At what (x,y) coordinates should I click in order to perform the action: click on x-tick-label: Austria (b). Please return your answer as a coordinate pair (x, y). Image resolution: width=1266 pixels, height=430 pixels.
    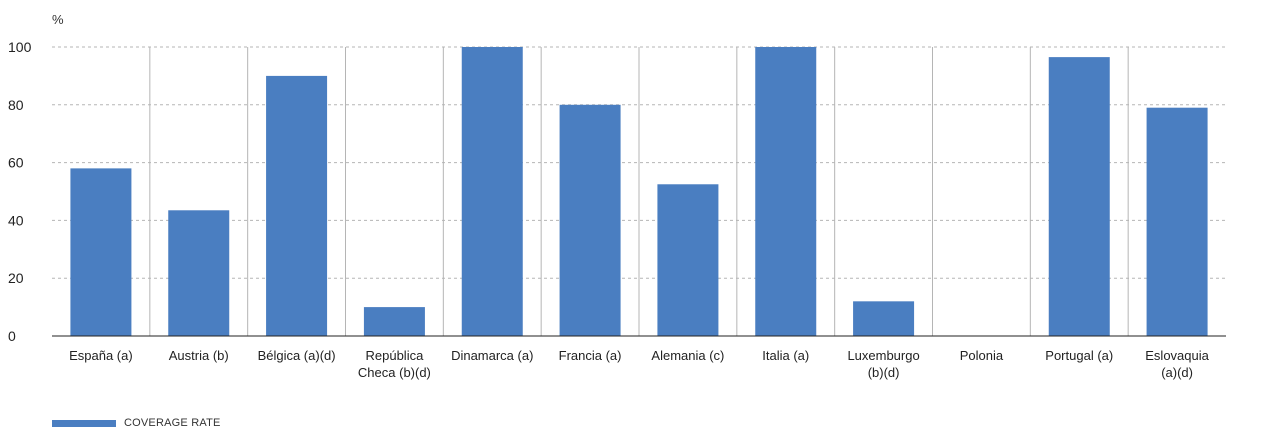
    Looking at the image, I should click on (199, 355).